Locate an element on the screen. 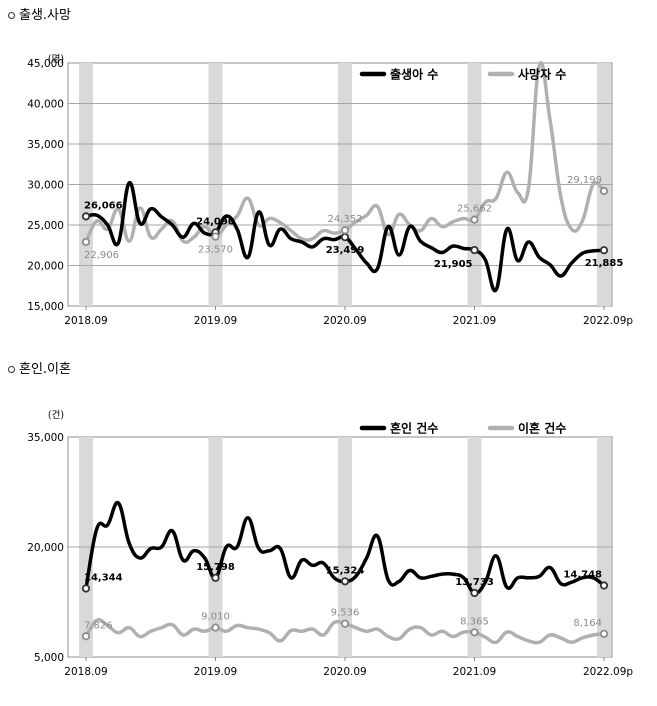  y-tick-label: 45,000 is located at coordinates (45, 64).